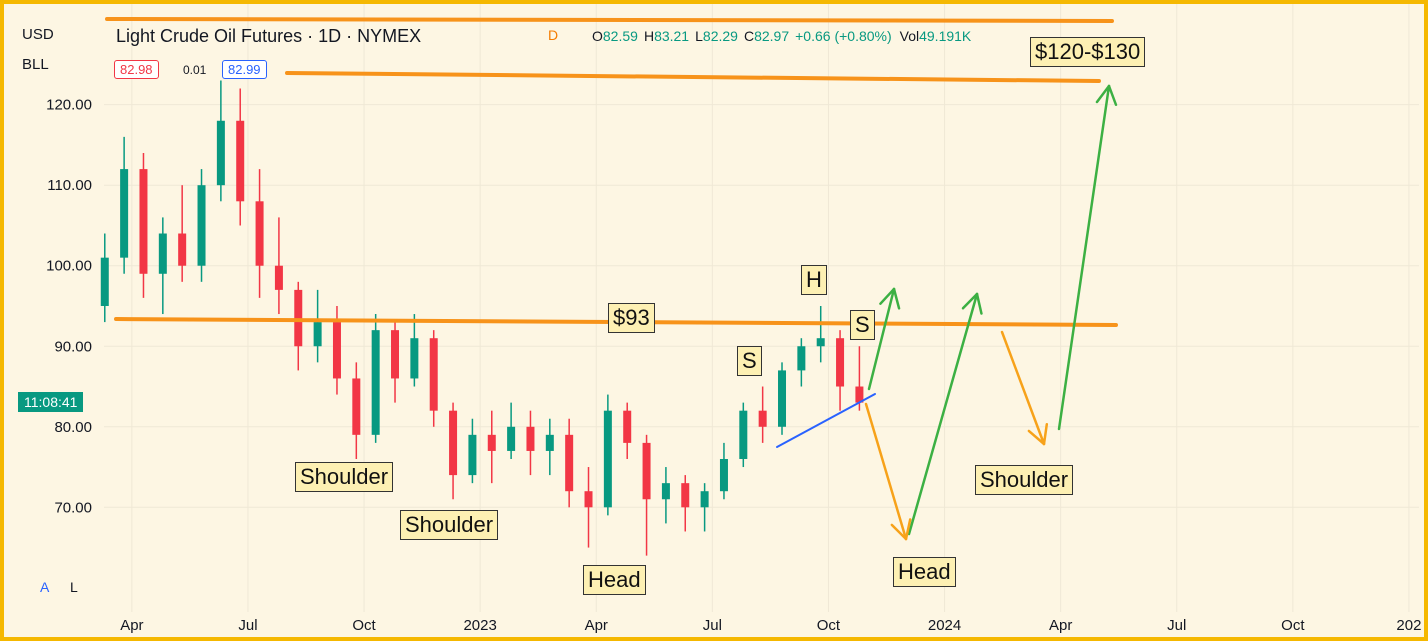 Image resolution: width=1428 pixels, height=641 pixels. What do you see at coordinates (597, 36) in the screenshot?
I see `legend-item: O` at bounding box center [597, 36].